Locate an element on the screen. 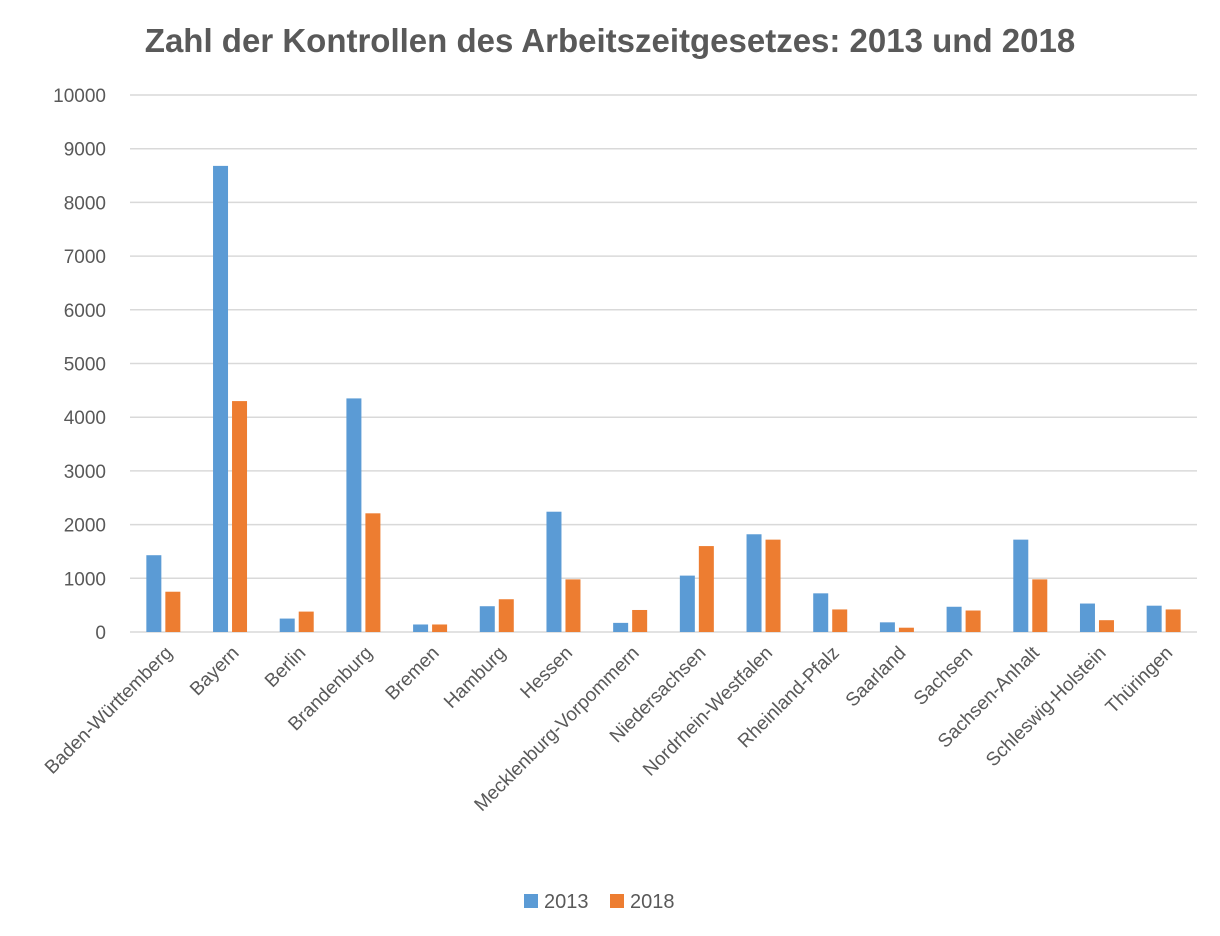 Image resolution: width=1220 pixels, height=936 pixels. x-category-label: Thüringen is located at coordinates (1139, 680).